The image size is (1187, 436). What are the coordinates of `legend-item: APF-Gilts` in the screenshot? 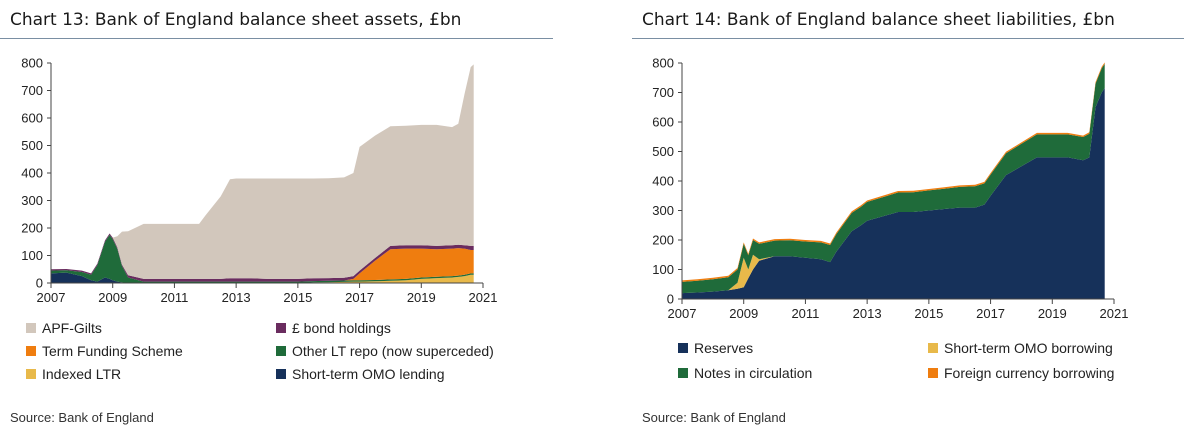 It's located at (64, 328).